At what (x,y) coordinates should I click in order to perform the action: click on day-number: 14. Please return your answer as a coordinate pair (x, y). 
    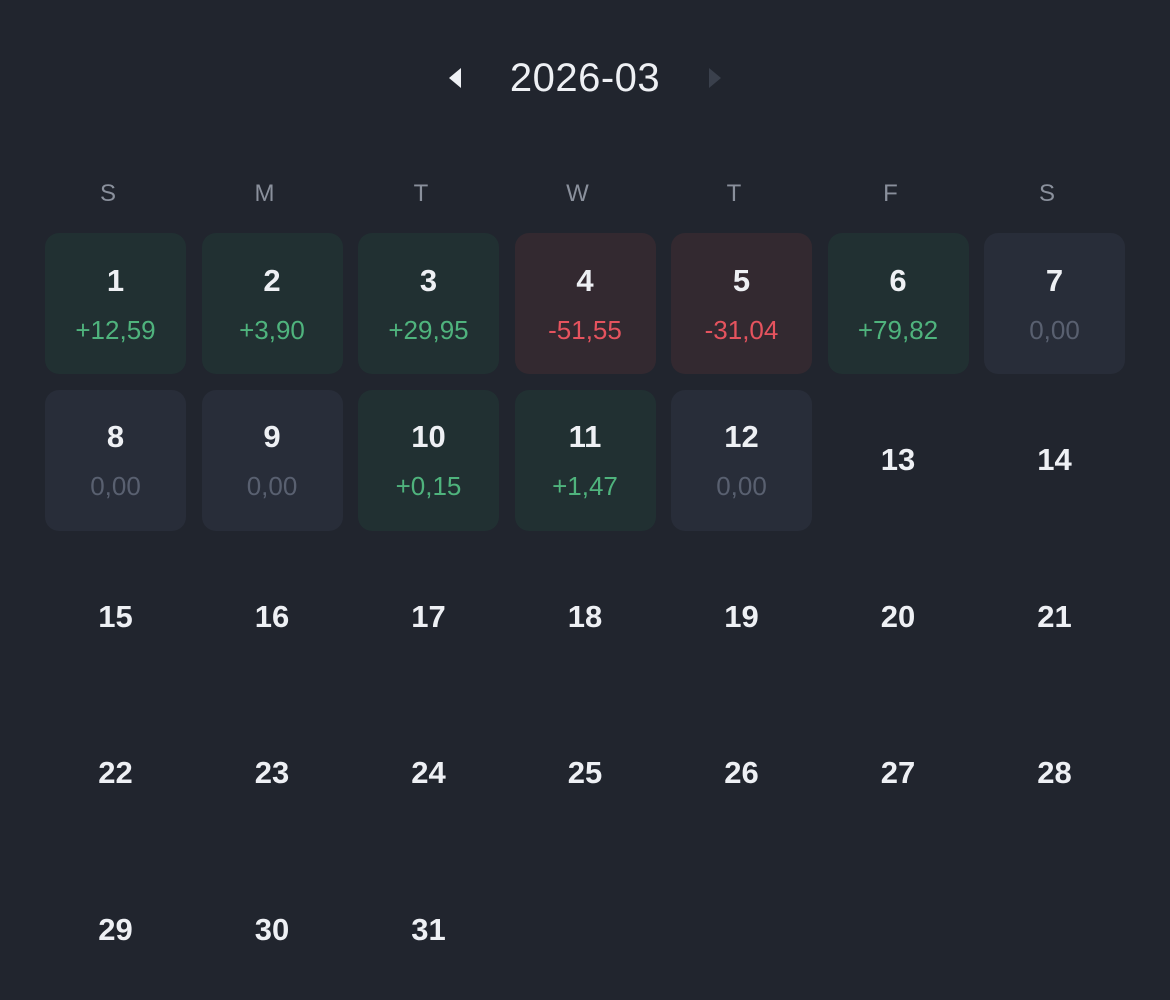
    Looking at the image, I should click on (1054, 459).